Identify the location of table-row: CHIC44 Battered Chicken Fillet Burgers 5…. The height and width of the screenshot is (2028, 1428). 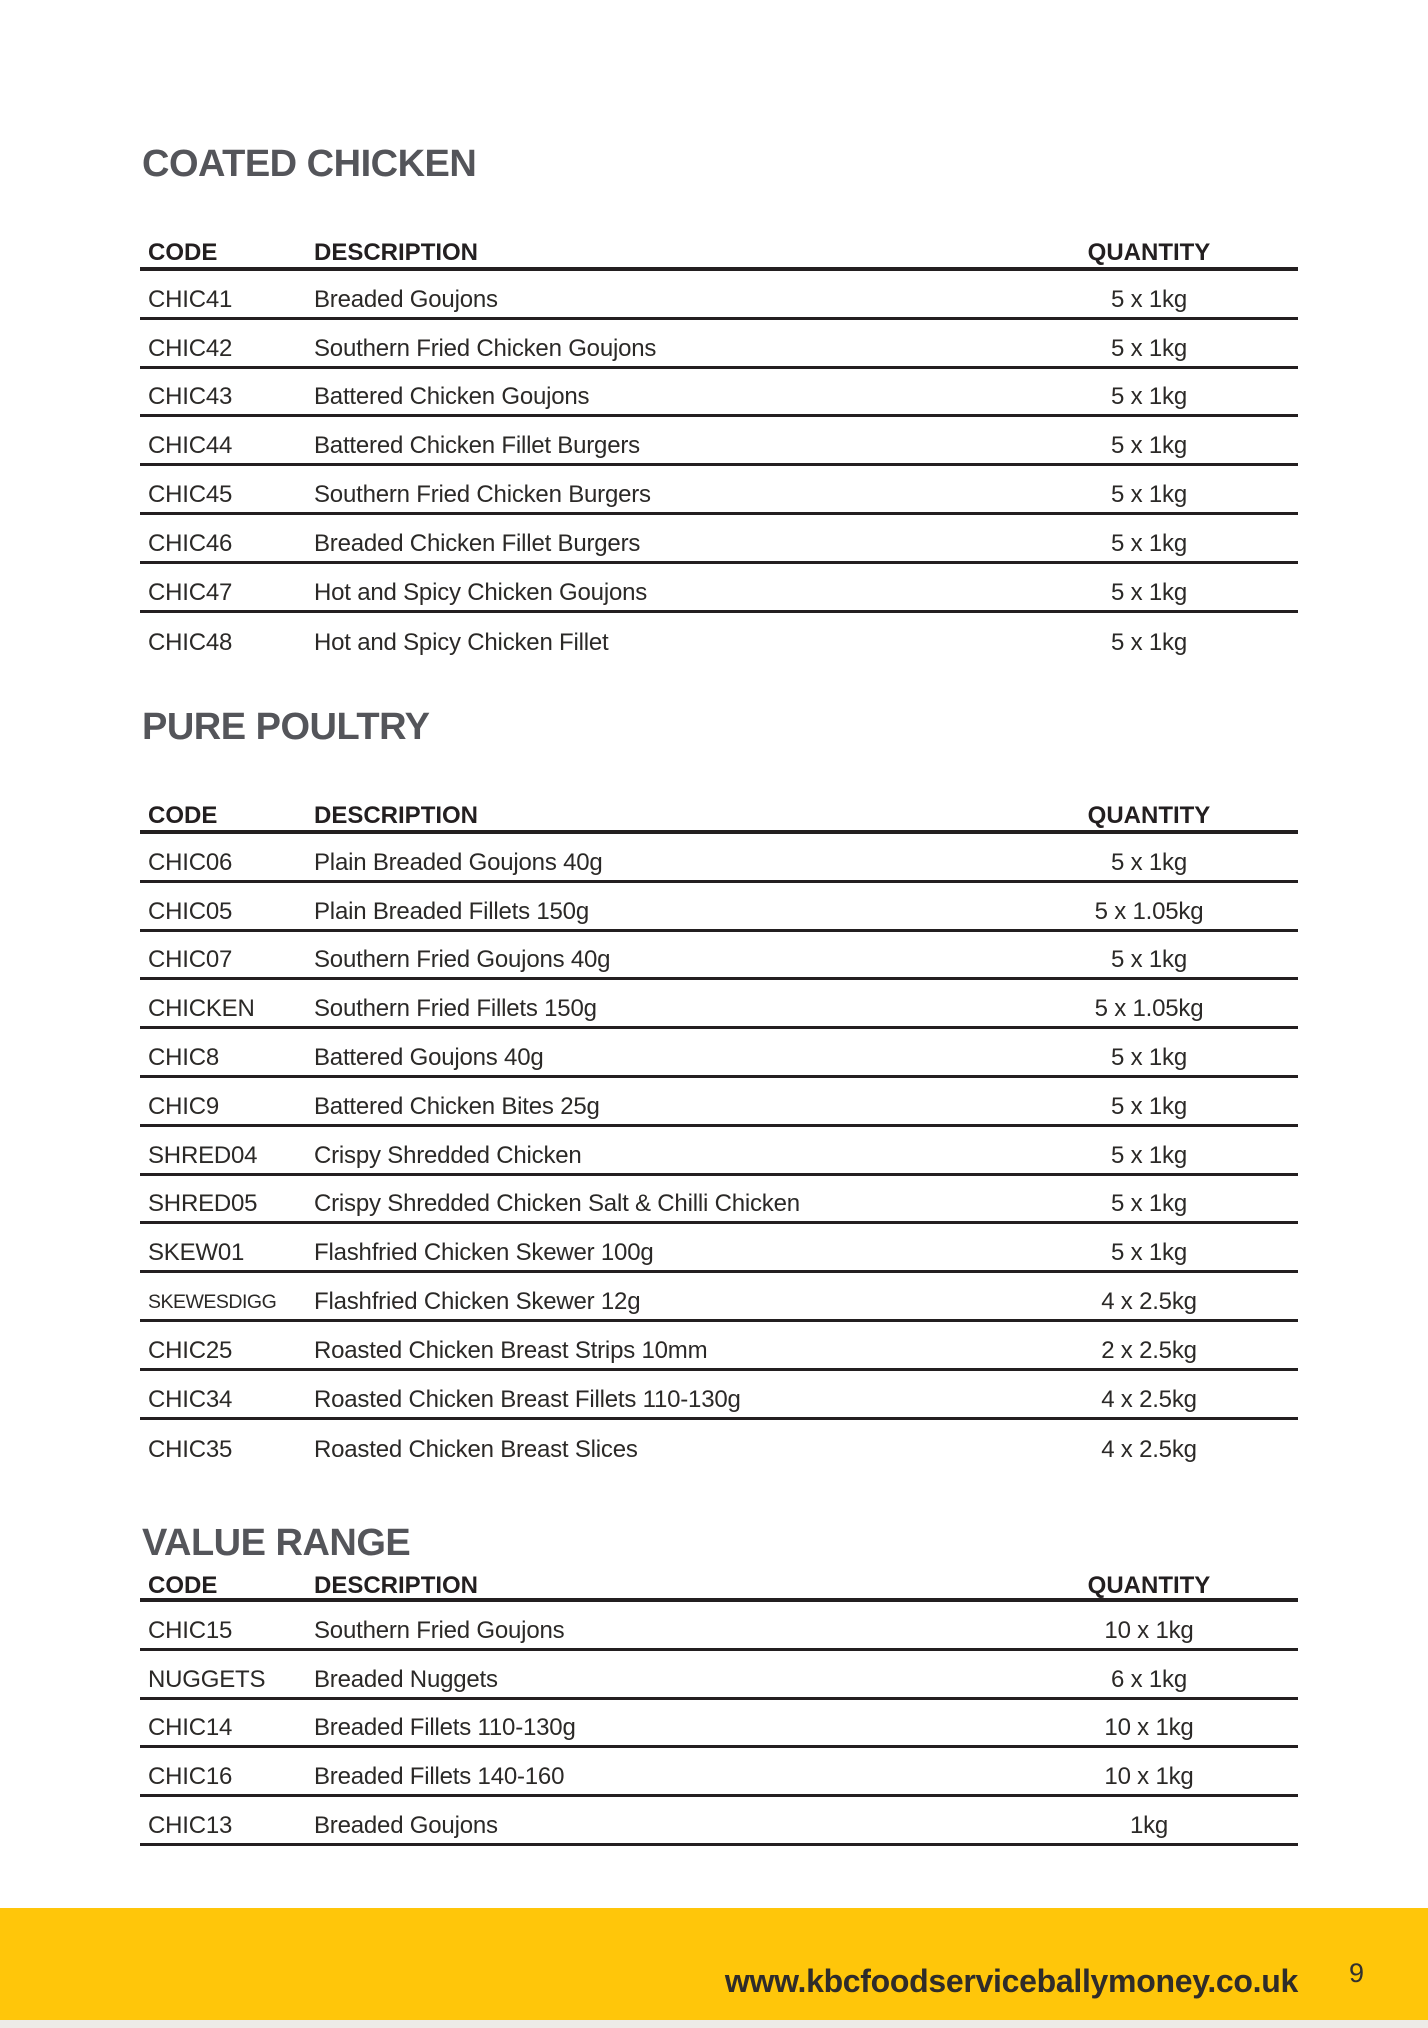
(719, 442).